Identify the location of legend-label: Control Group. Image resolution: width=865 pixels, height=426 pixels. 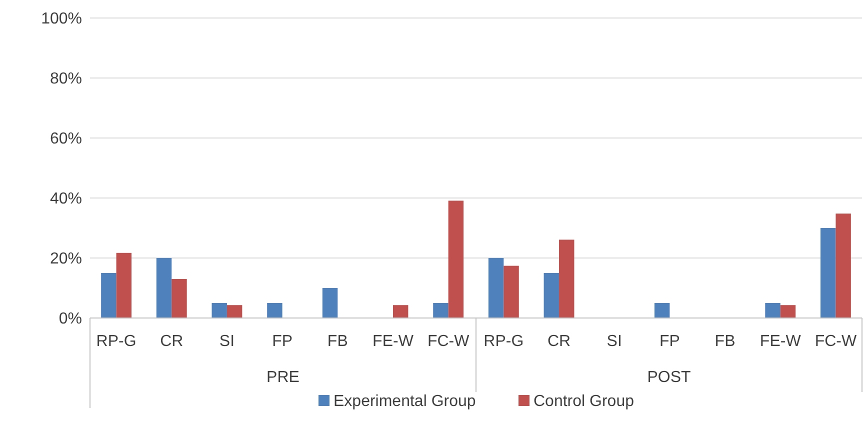
(584, 401).